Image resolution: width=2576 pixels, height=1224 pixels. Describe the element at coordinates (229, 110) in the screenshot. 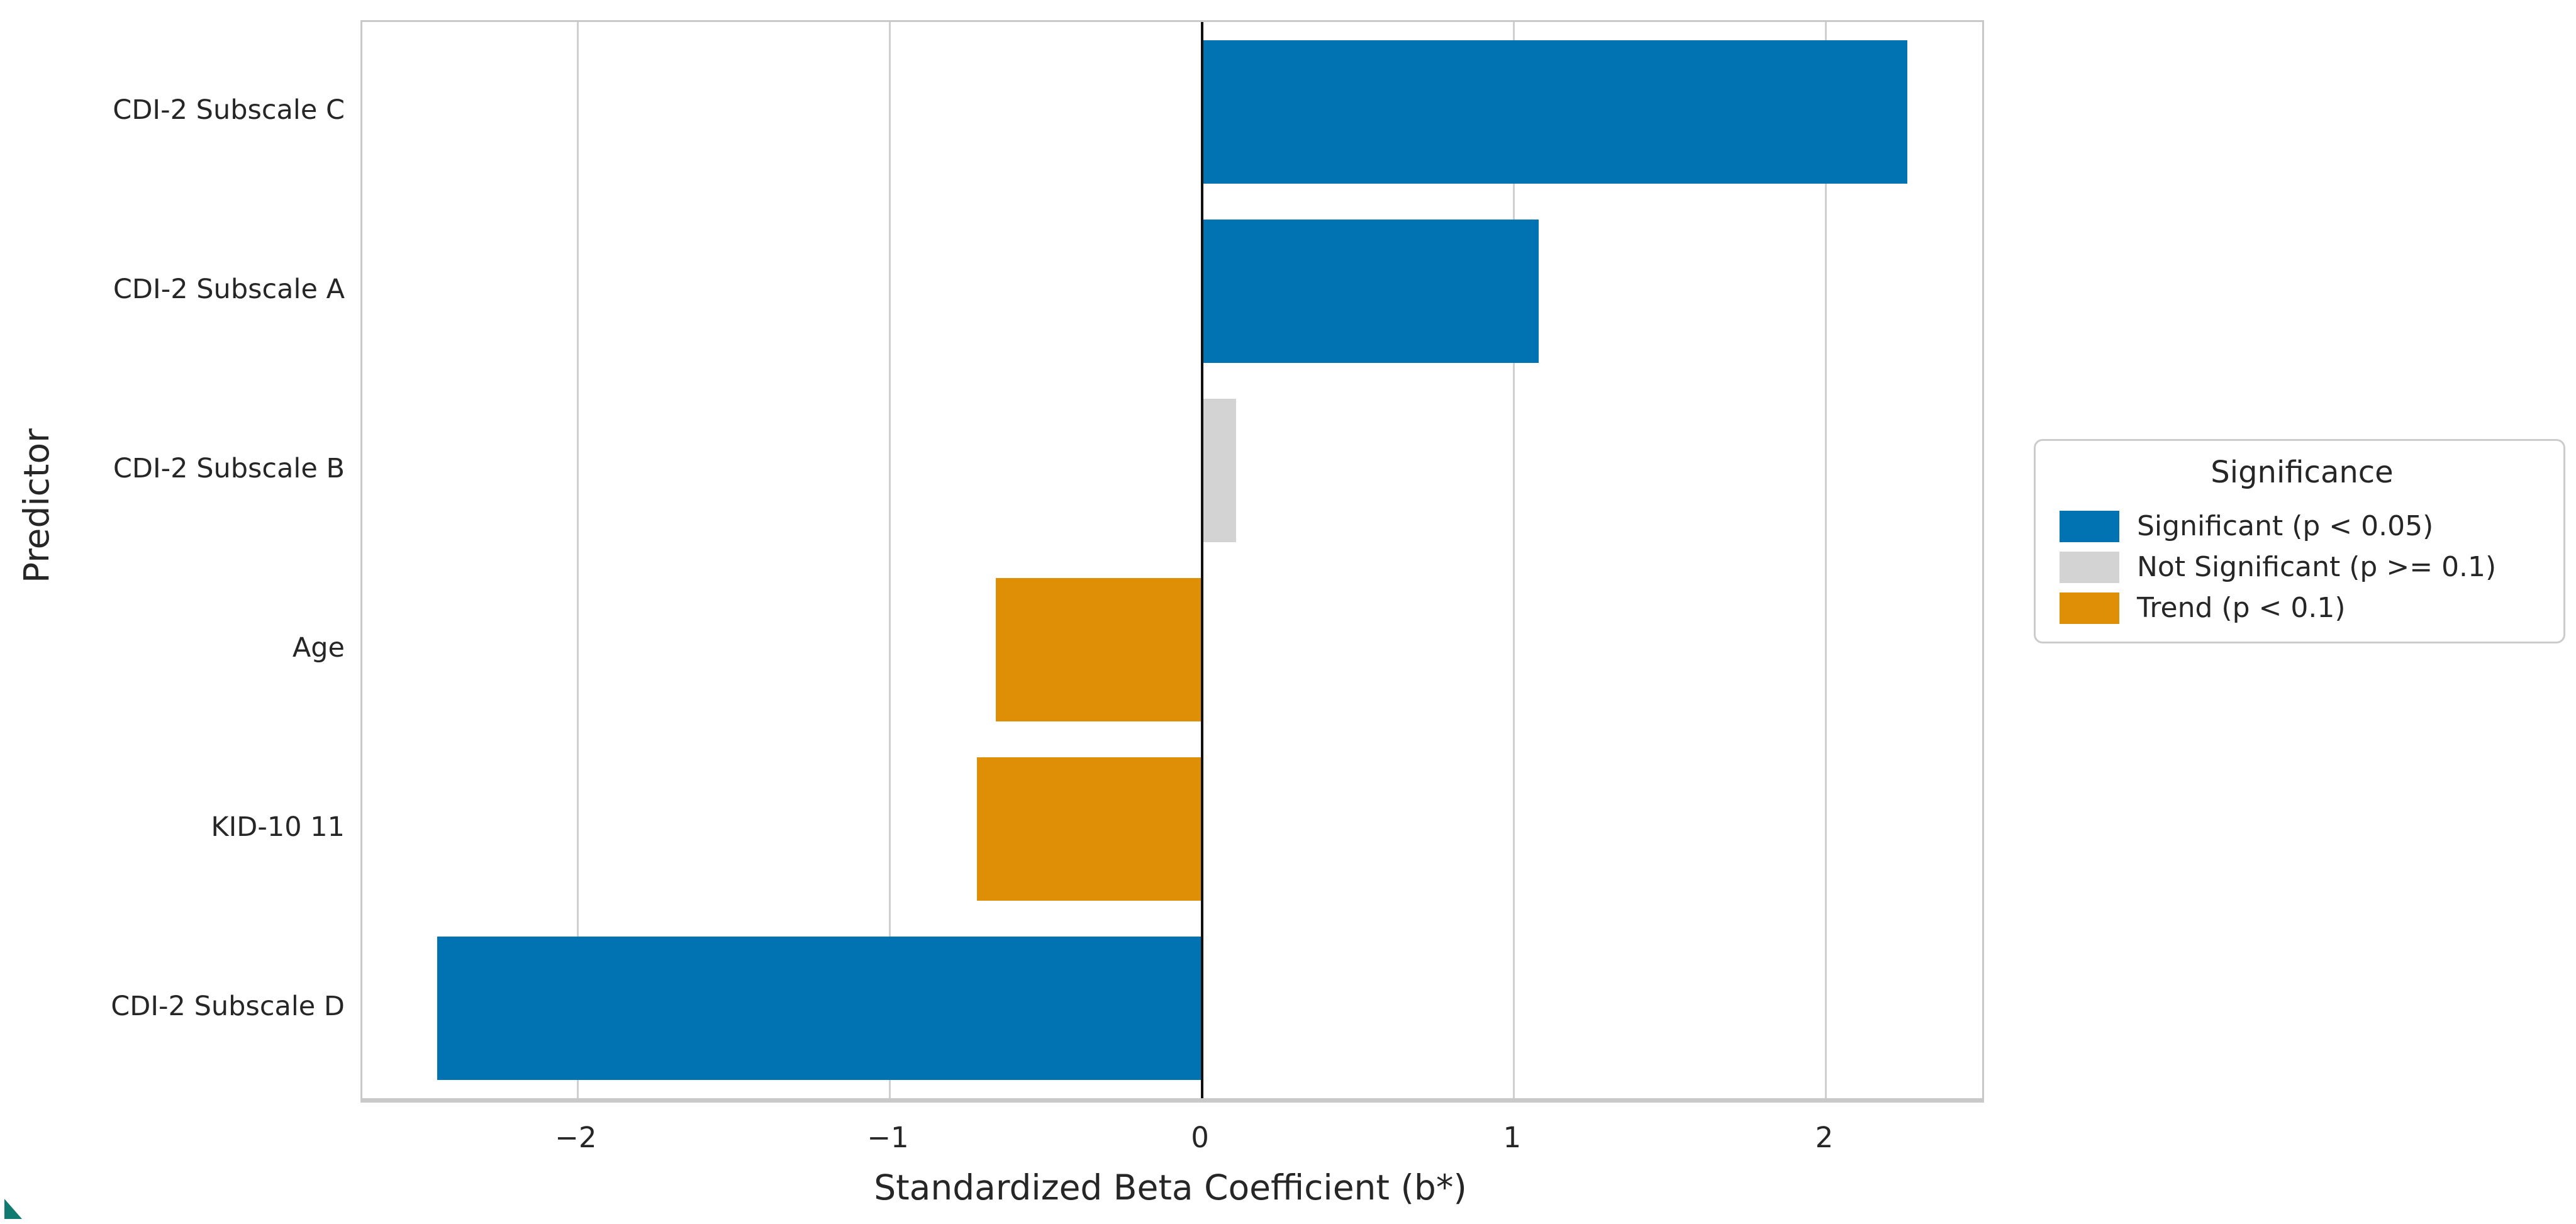

I see `ytick-label-cdi-2-subscale-c: CDI-2 Subscale C` at that location.